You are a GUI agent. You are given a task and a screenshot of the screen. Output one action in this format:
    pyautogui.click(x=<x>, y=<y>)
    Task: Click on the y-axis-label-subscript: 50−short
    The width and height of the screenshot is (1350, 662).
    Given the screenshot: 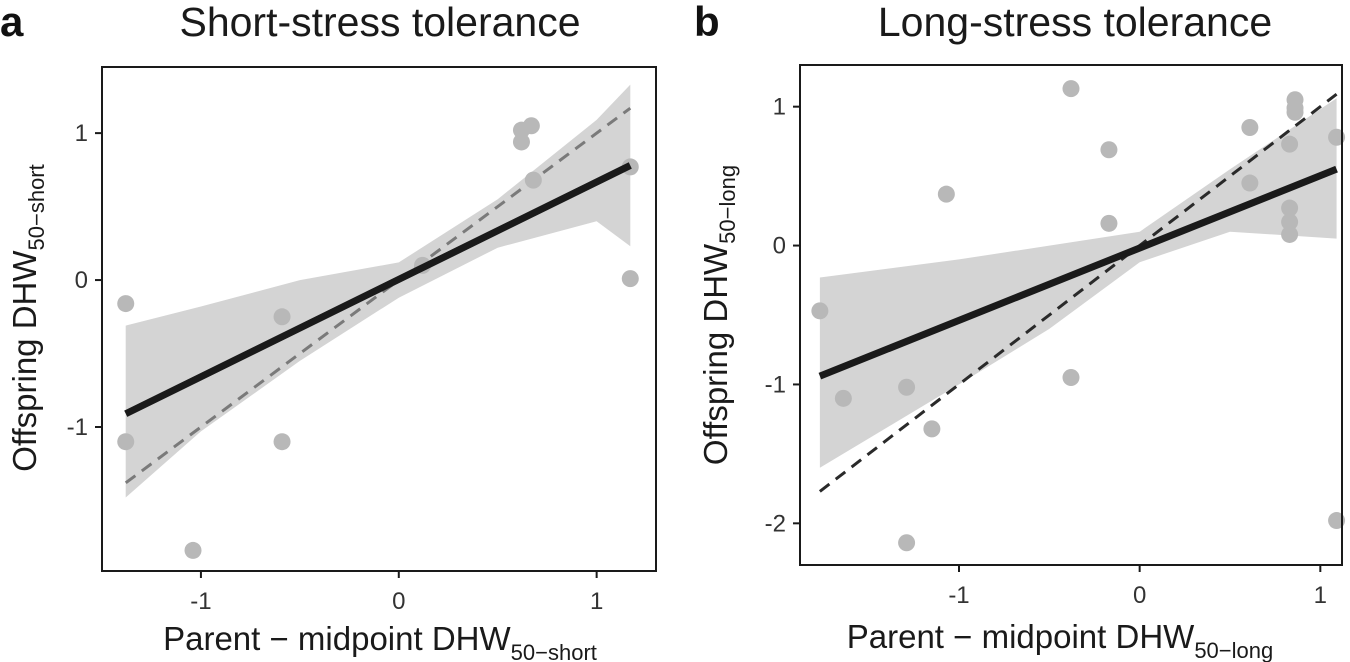 What is the action you would take?
    pyautogui.click(x=36, y=207)
    